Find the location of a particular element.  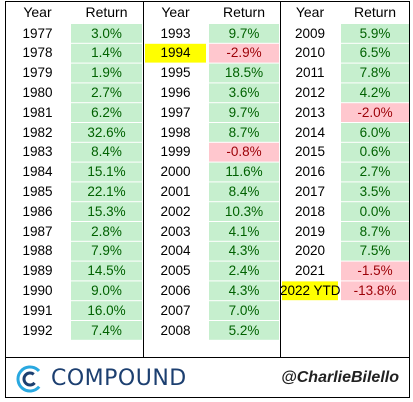

year-cell: 2011 is located at coordinates (310, 73).